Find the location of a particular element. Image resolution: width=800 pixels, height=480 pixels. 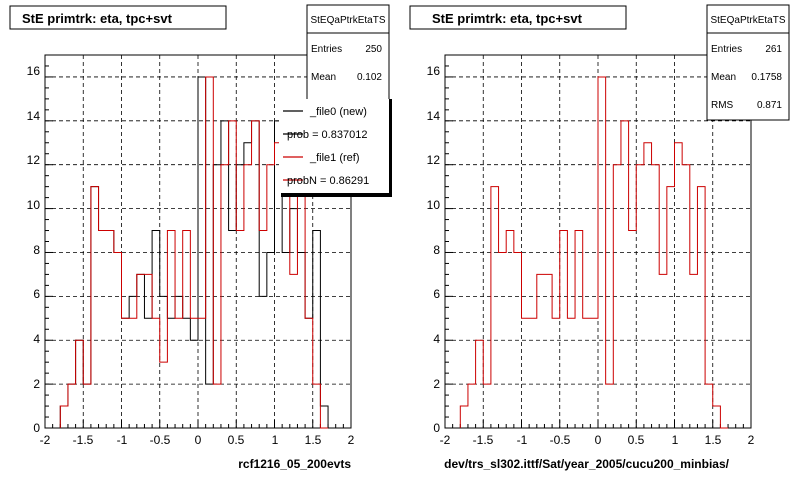

right-stats-label: Entries is located at coordinates (726, 49).